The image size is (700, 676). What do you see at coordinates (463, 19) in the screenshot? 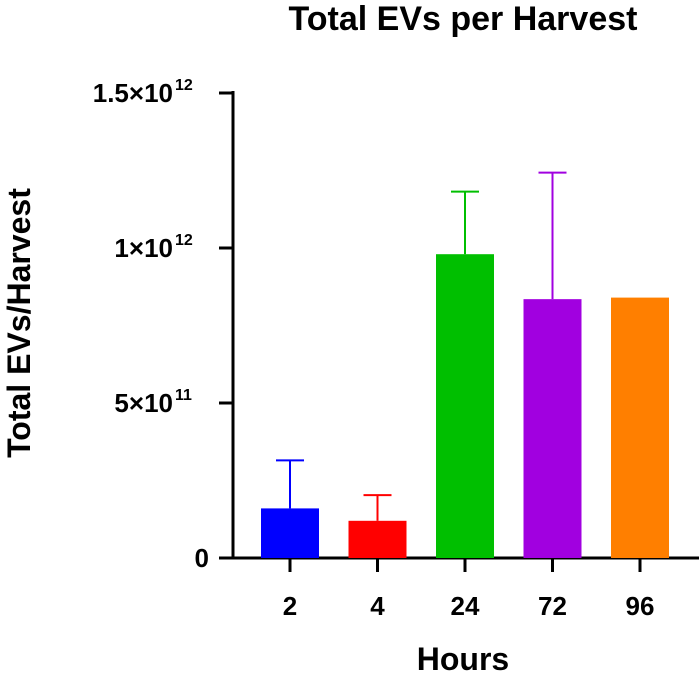
I see `chart-title: Total EVs per Harvest` at bounding box center [463, 19].